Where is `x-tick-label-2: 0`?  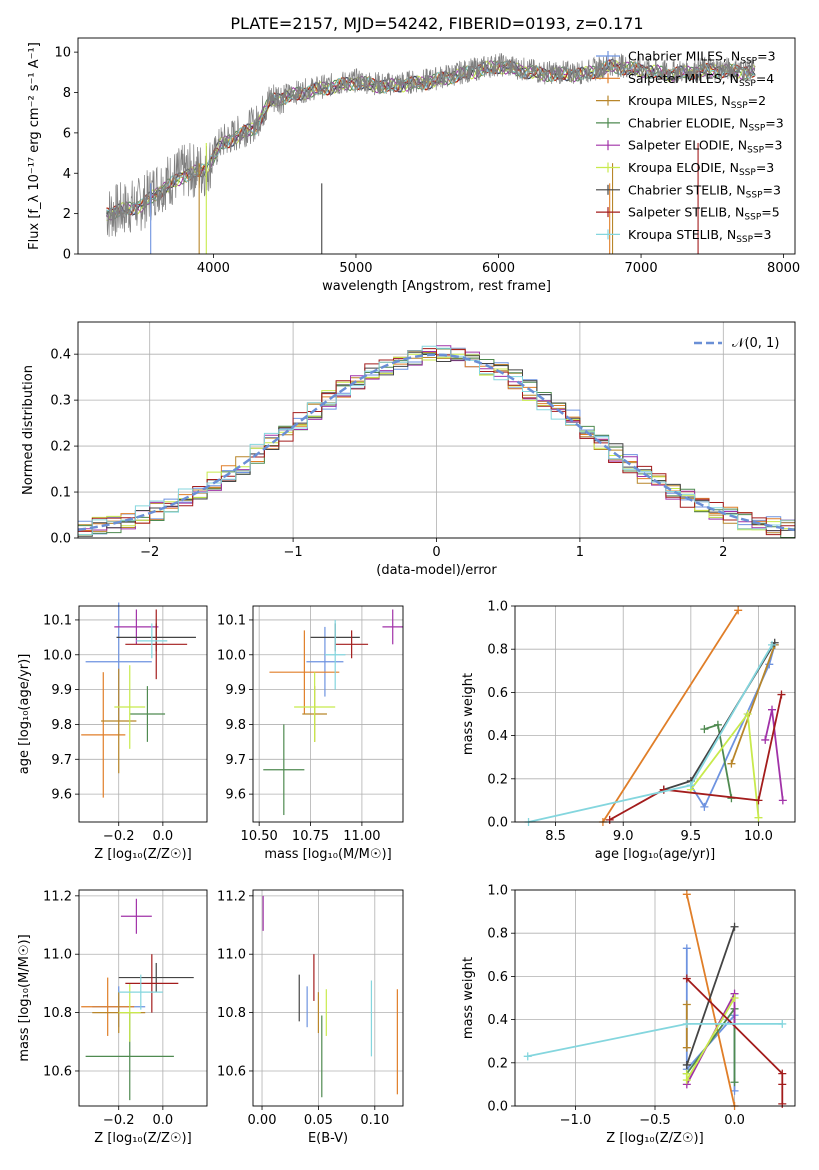 x-tick-label-2: 0 is located at coordinates (436, 552).